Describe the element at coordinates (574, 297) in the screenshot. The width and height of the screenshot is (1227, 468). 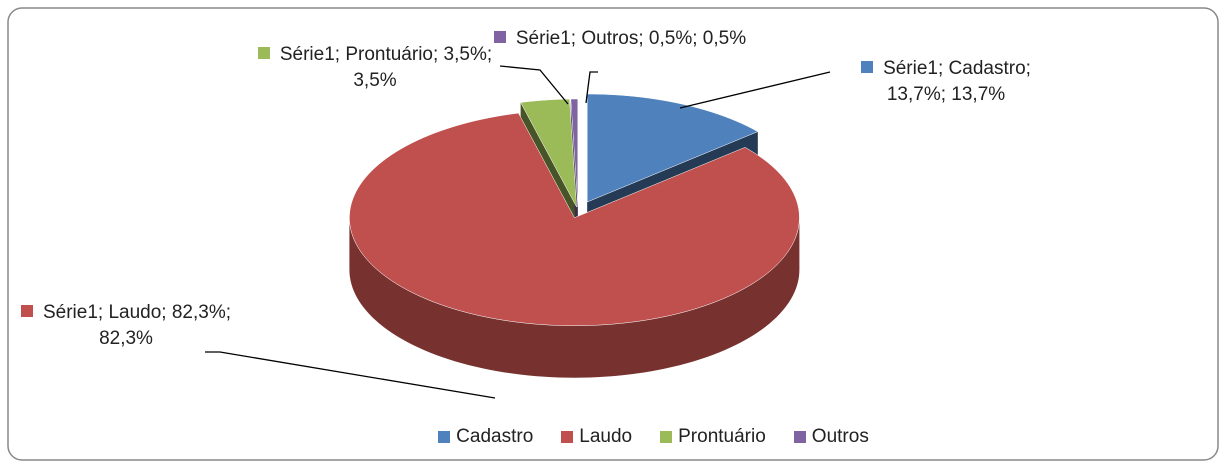
I see `slice-side` at that location.